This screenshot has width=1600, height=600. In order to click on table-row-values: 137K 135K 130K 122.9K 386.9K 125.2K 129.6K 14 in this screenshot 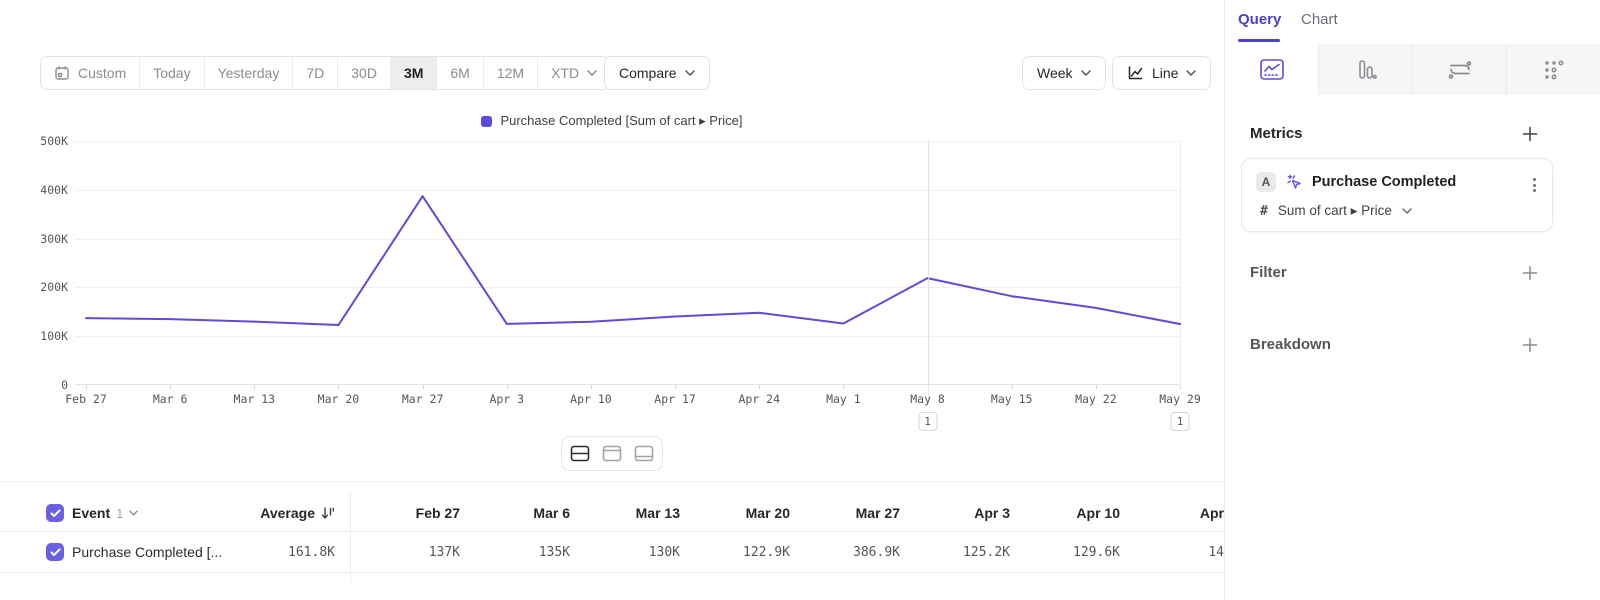, I will do `click(787, 552)`.